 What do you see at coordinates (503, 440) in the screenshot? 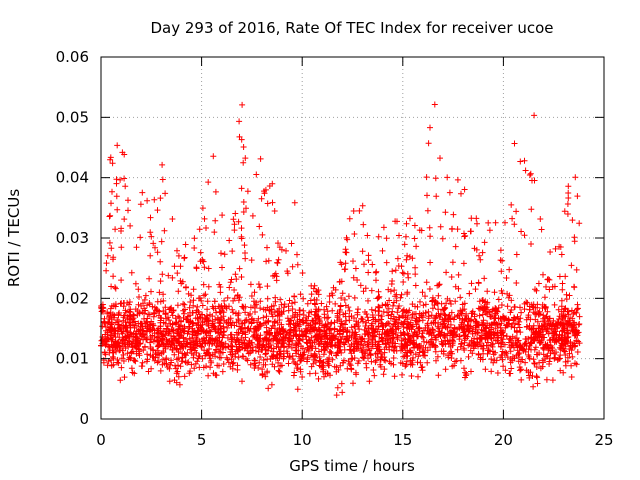
I see `x-tick-label: 20` at bounding box center [503, 440].